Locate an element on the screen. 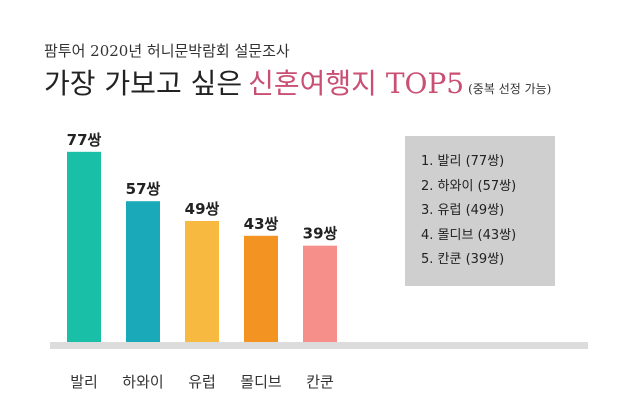 The width and height of the screenshot is (640, 415). legend-item-2: 2. 하와이 (57쌍) is located at coordinates (469, 186).